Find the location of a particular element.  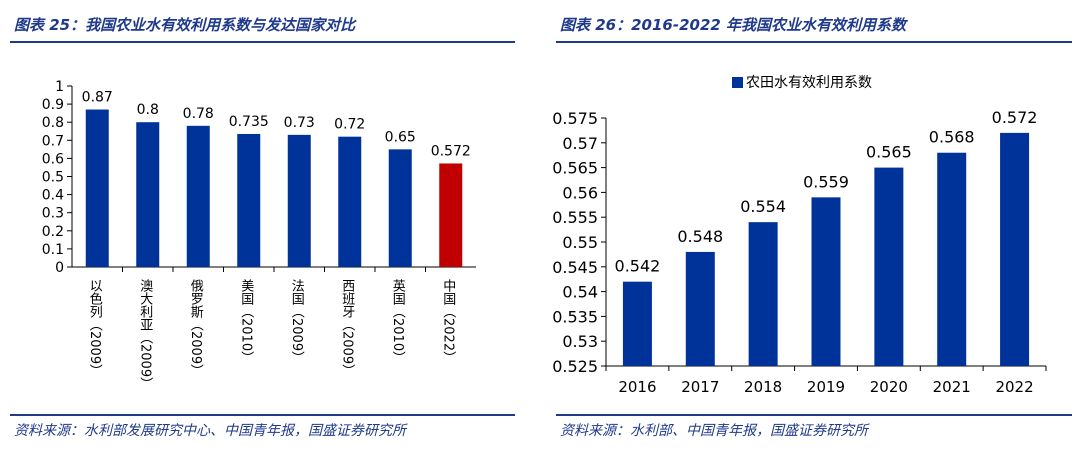

bar-2019 is located at coordinates (826, 281).